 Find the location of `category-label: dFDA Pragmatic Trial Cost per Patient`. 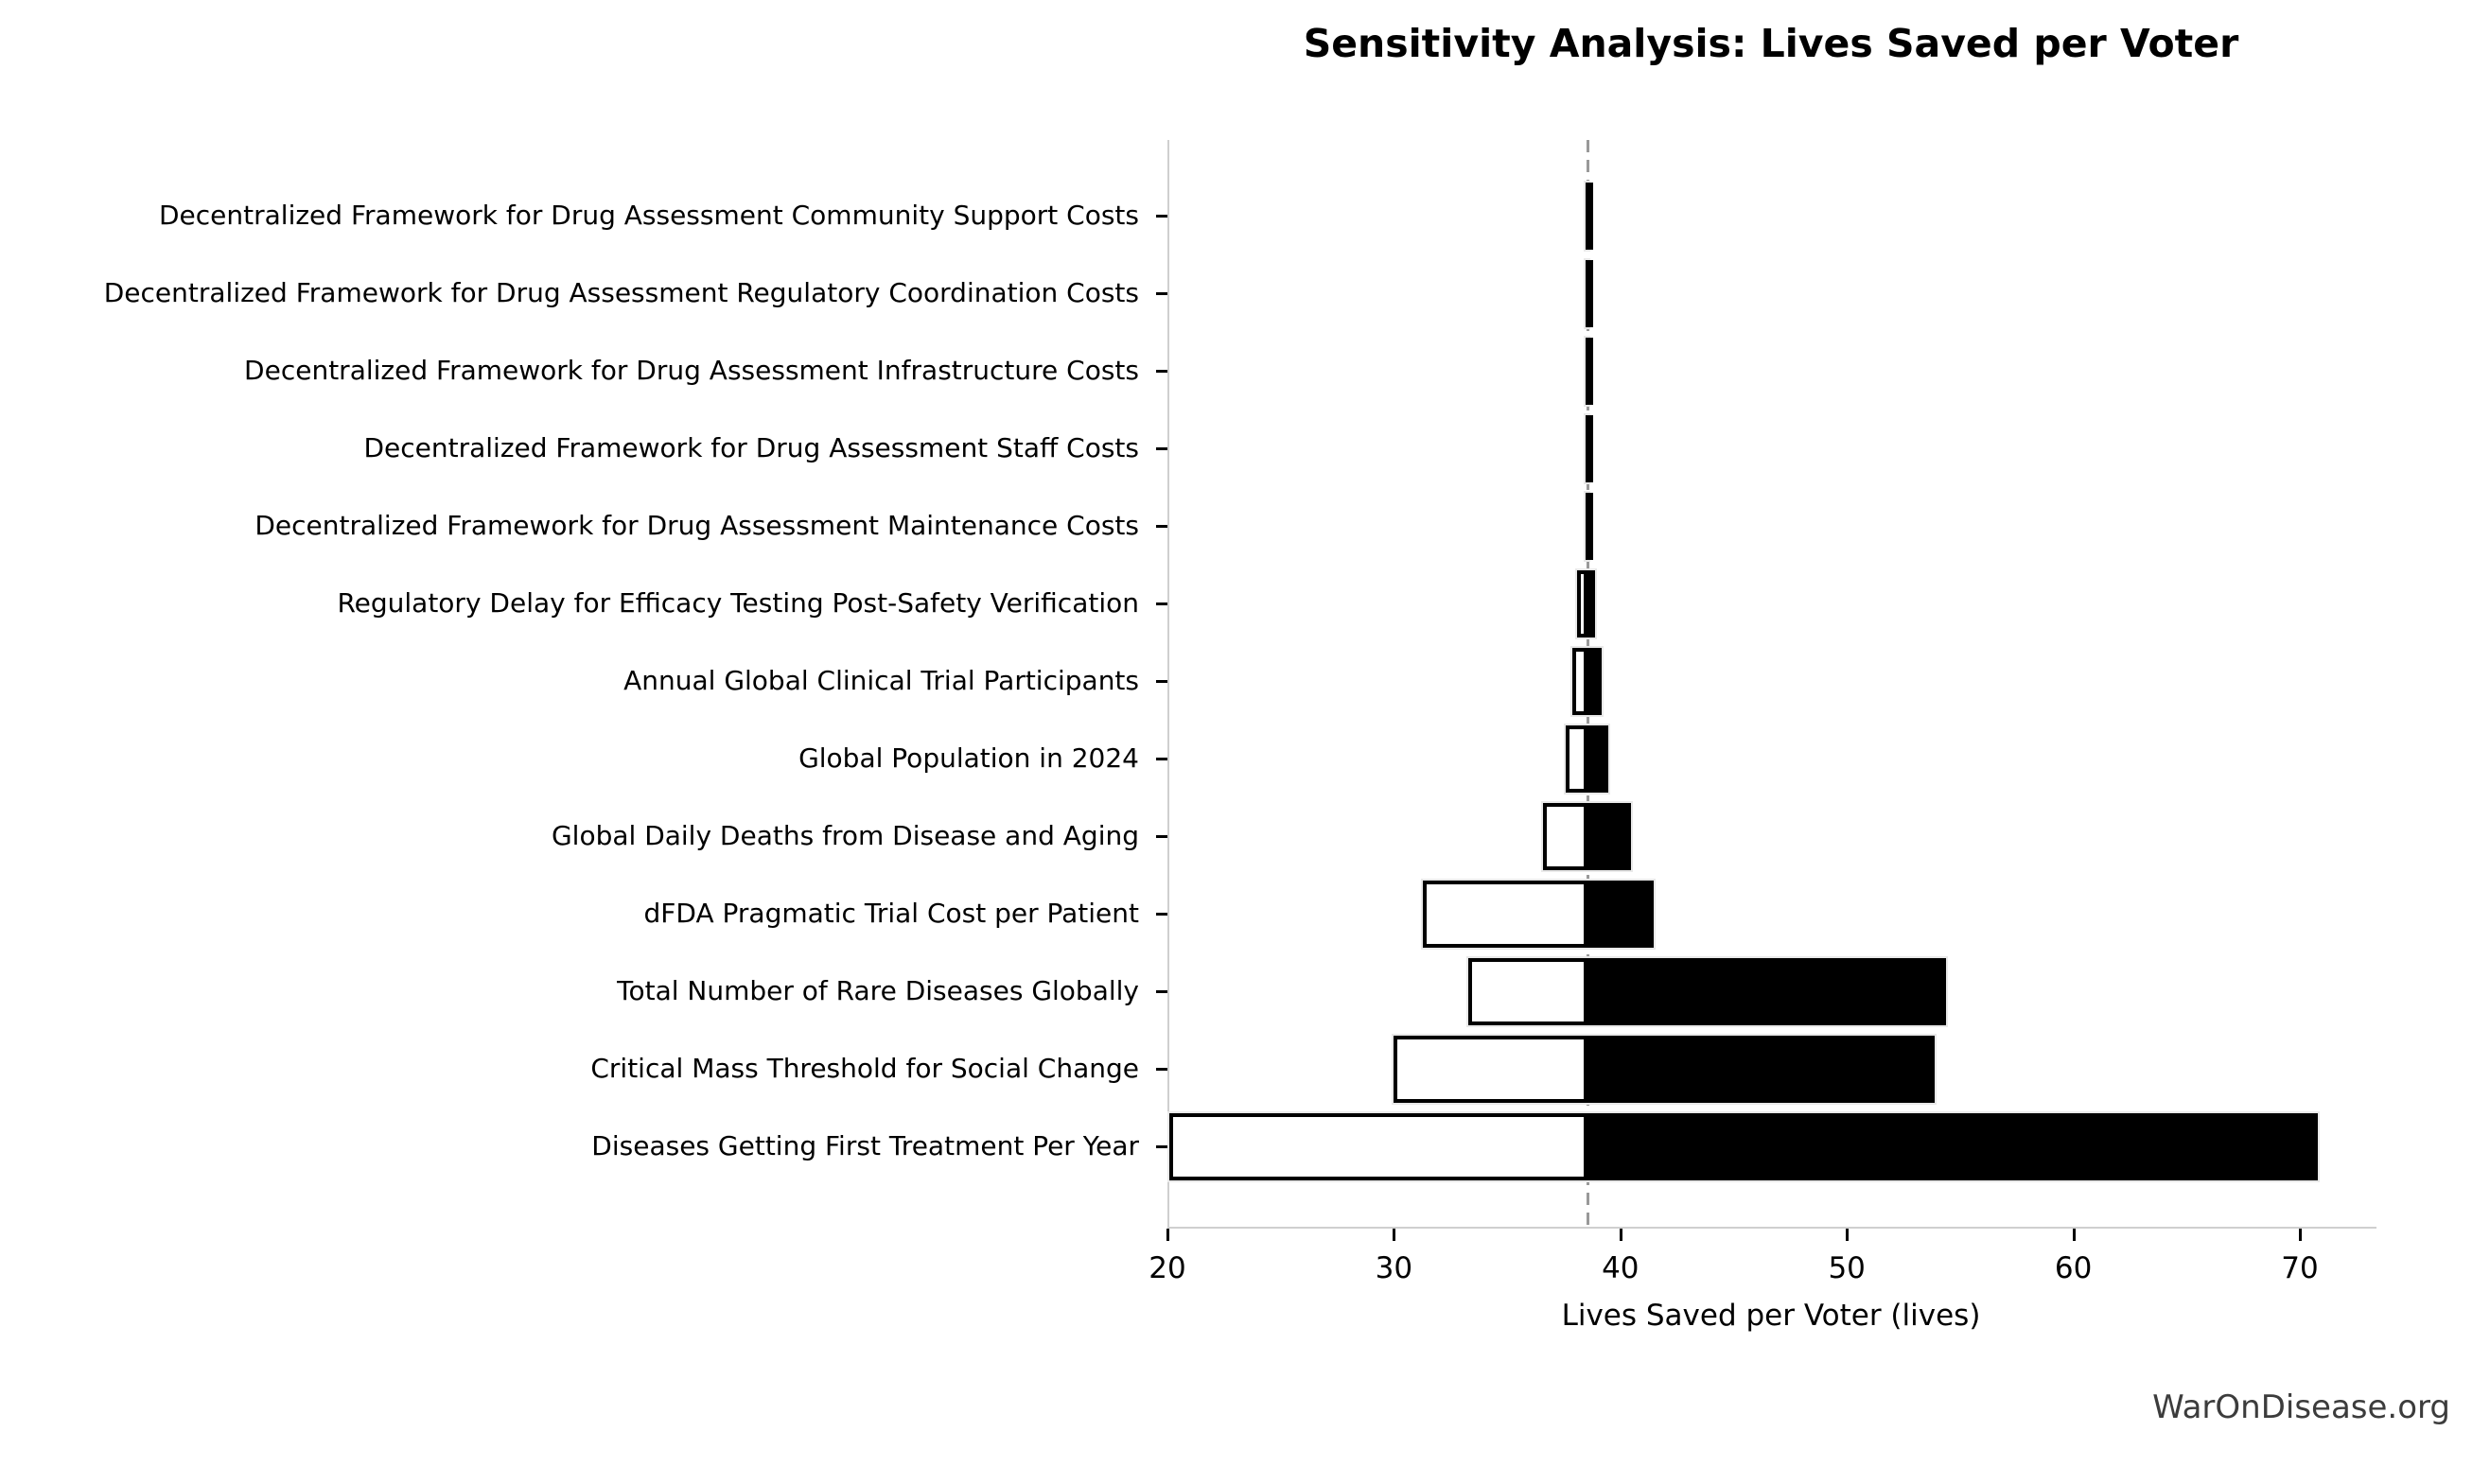

category-label: dFDA Pragmatic Trial Cost per Patient is located at coordinates (891, 913).